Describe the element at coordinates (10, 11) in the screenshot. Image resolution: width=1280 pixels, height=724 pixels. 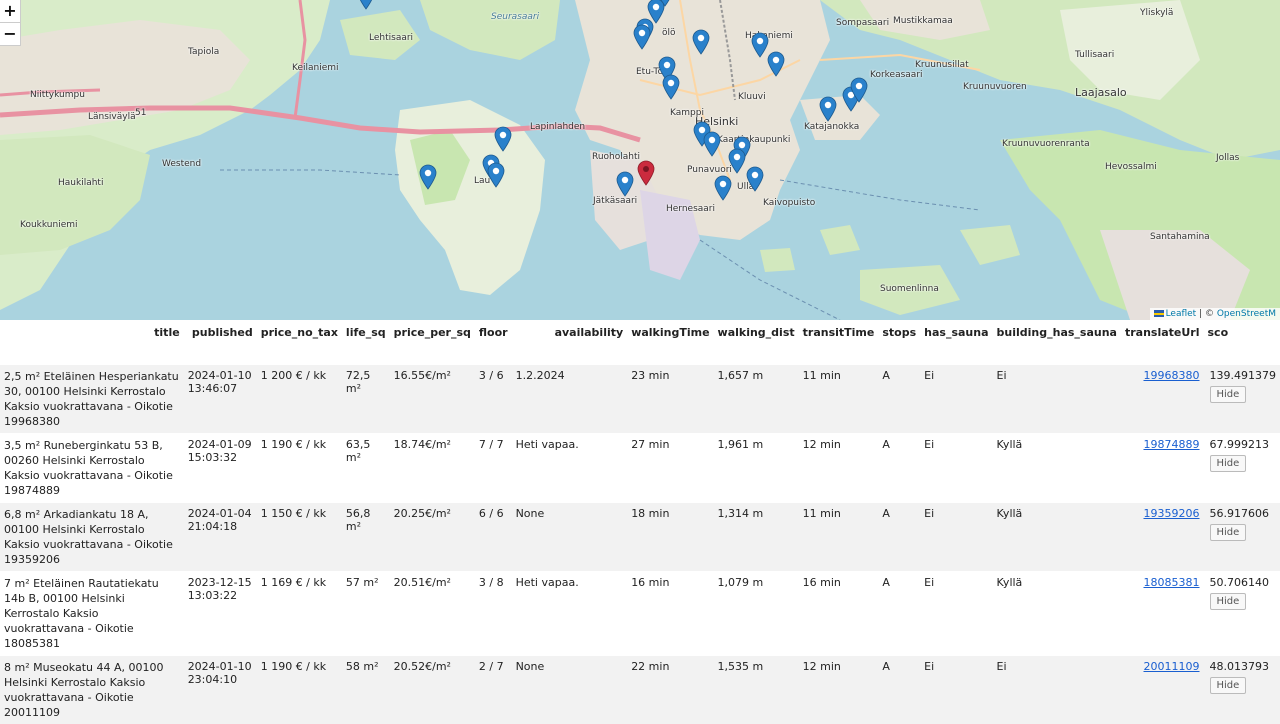
I see `zoom-in-button: +` at that location.